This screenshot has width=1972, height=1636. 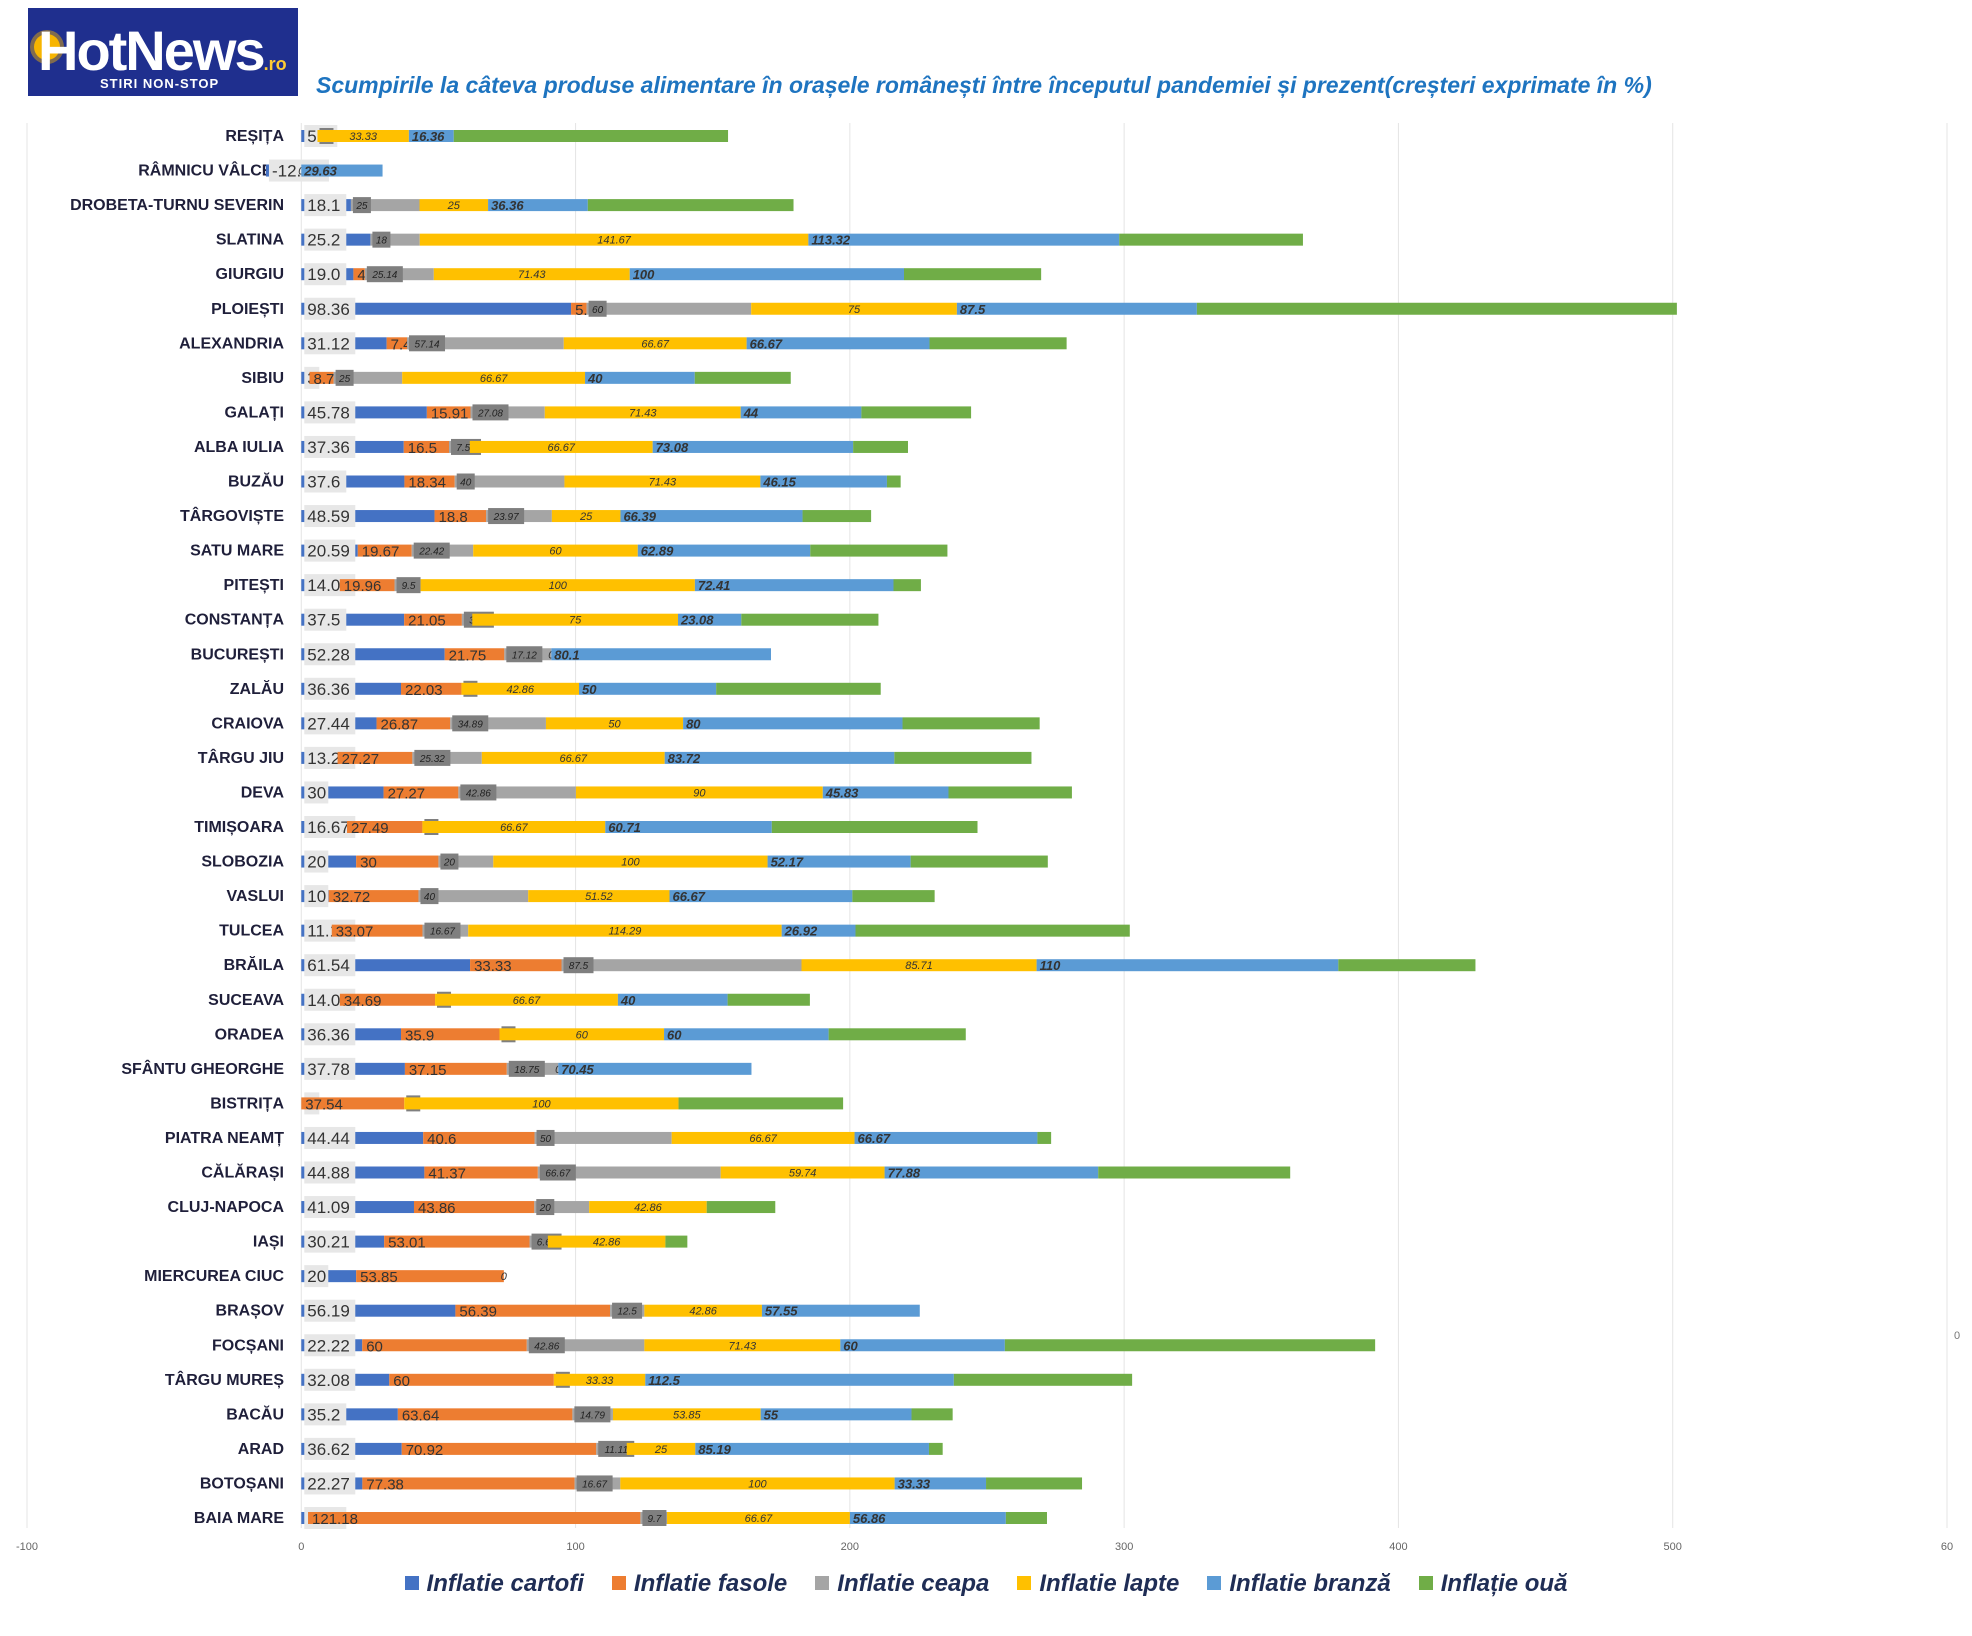 I want to click on data-label: 50, so click(x=589, y=689).